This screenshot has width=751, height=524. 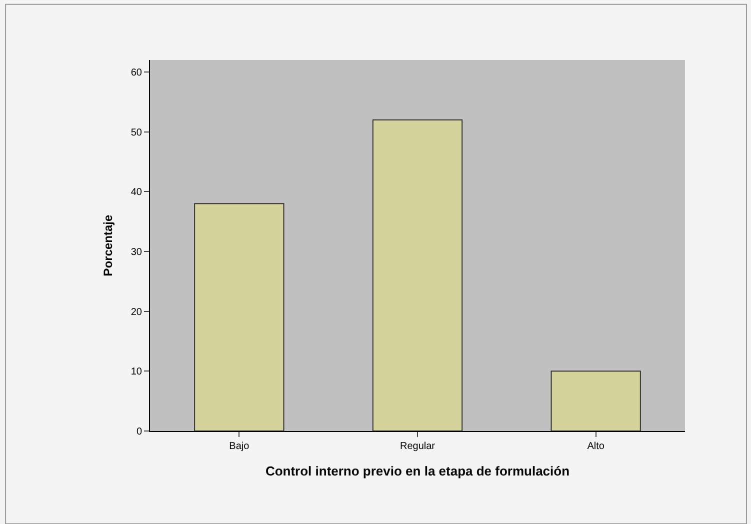 What do you see at coordinates (418, 446) in the screenshot?
I see `x-tick-label: Regular` at bounding box center [418, 446].